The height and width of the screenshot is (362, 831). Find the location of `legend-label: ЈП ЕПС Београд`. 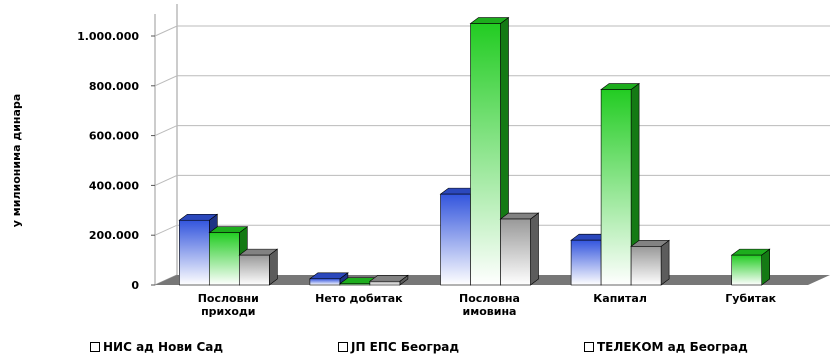

legend-label: ЈП ЕПС Београд is located at coordinates (405, 347).